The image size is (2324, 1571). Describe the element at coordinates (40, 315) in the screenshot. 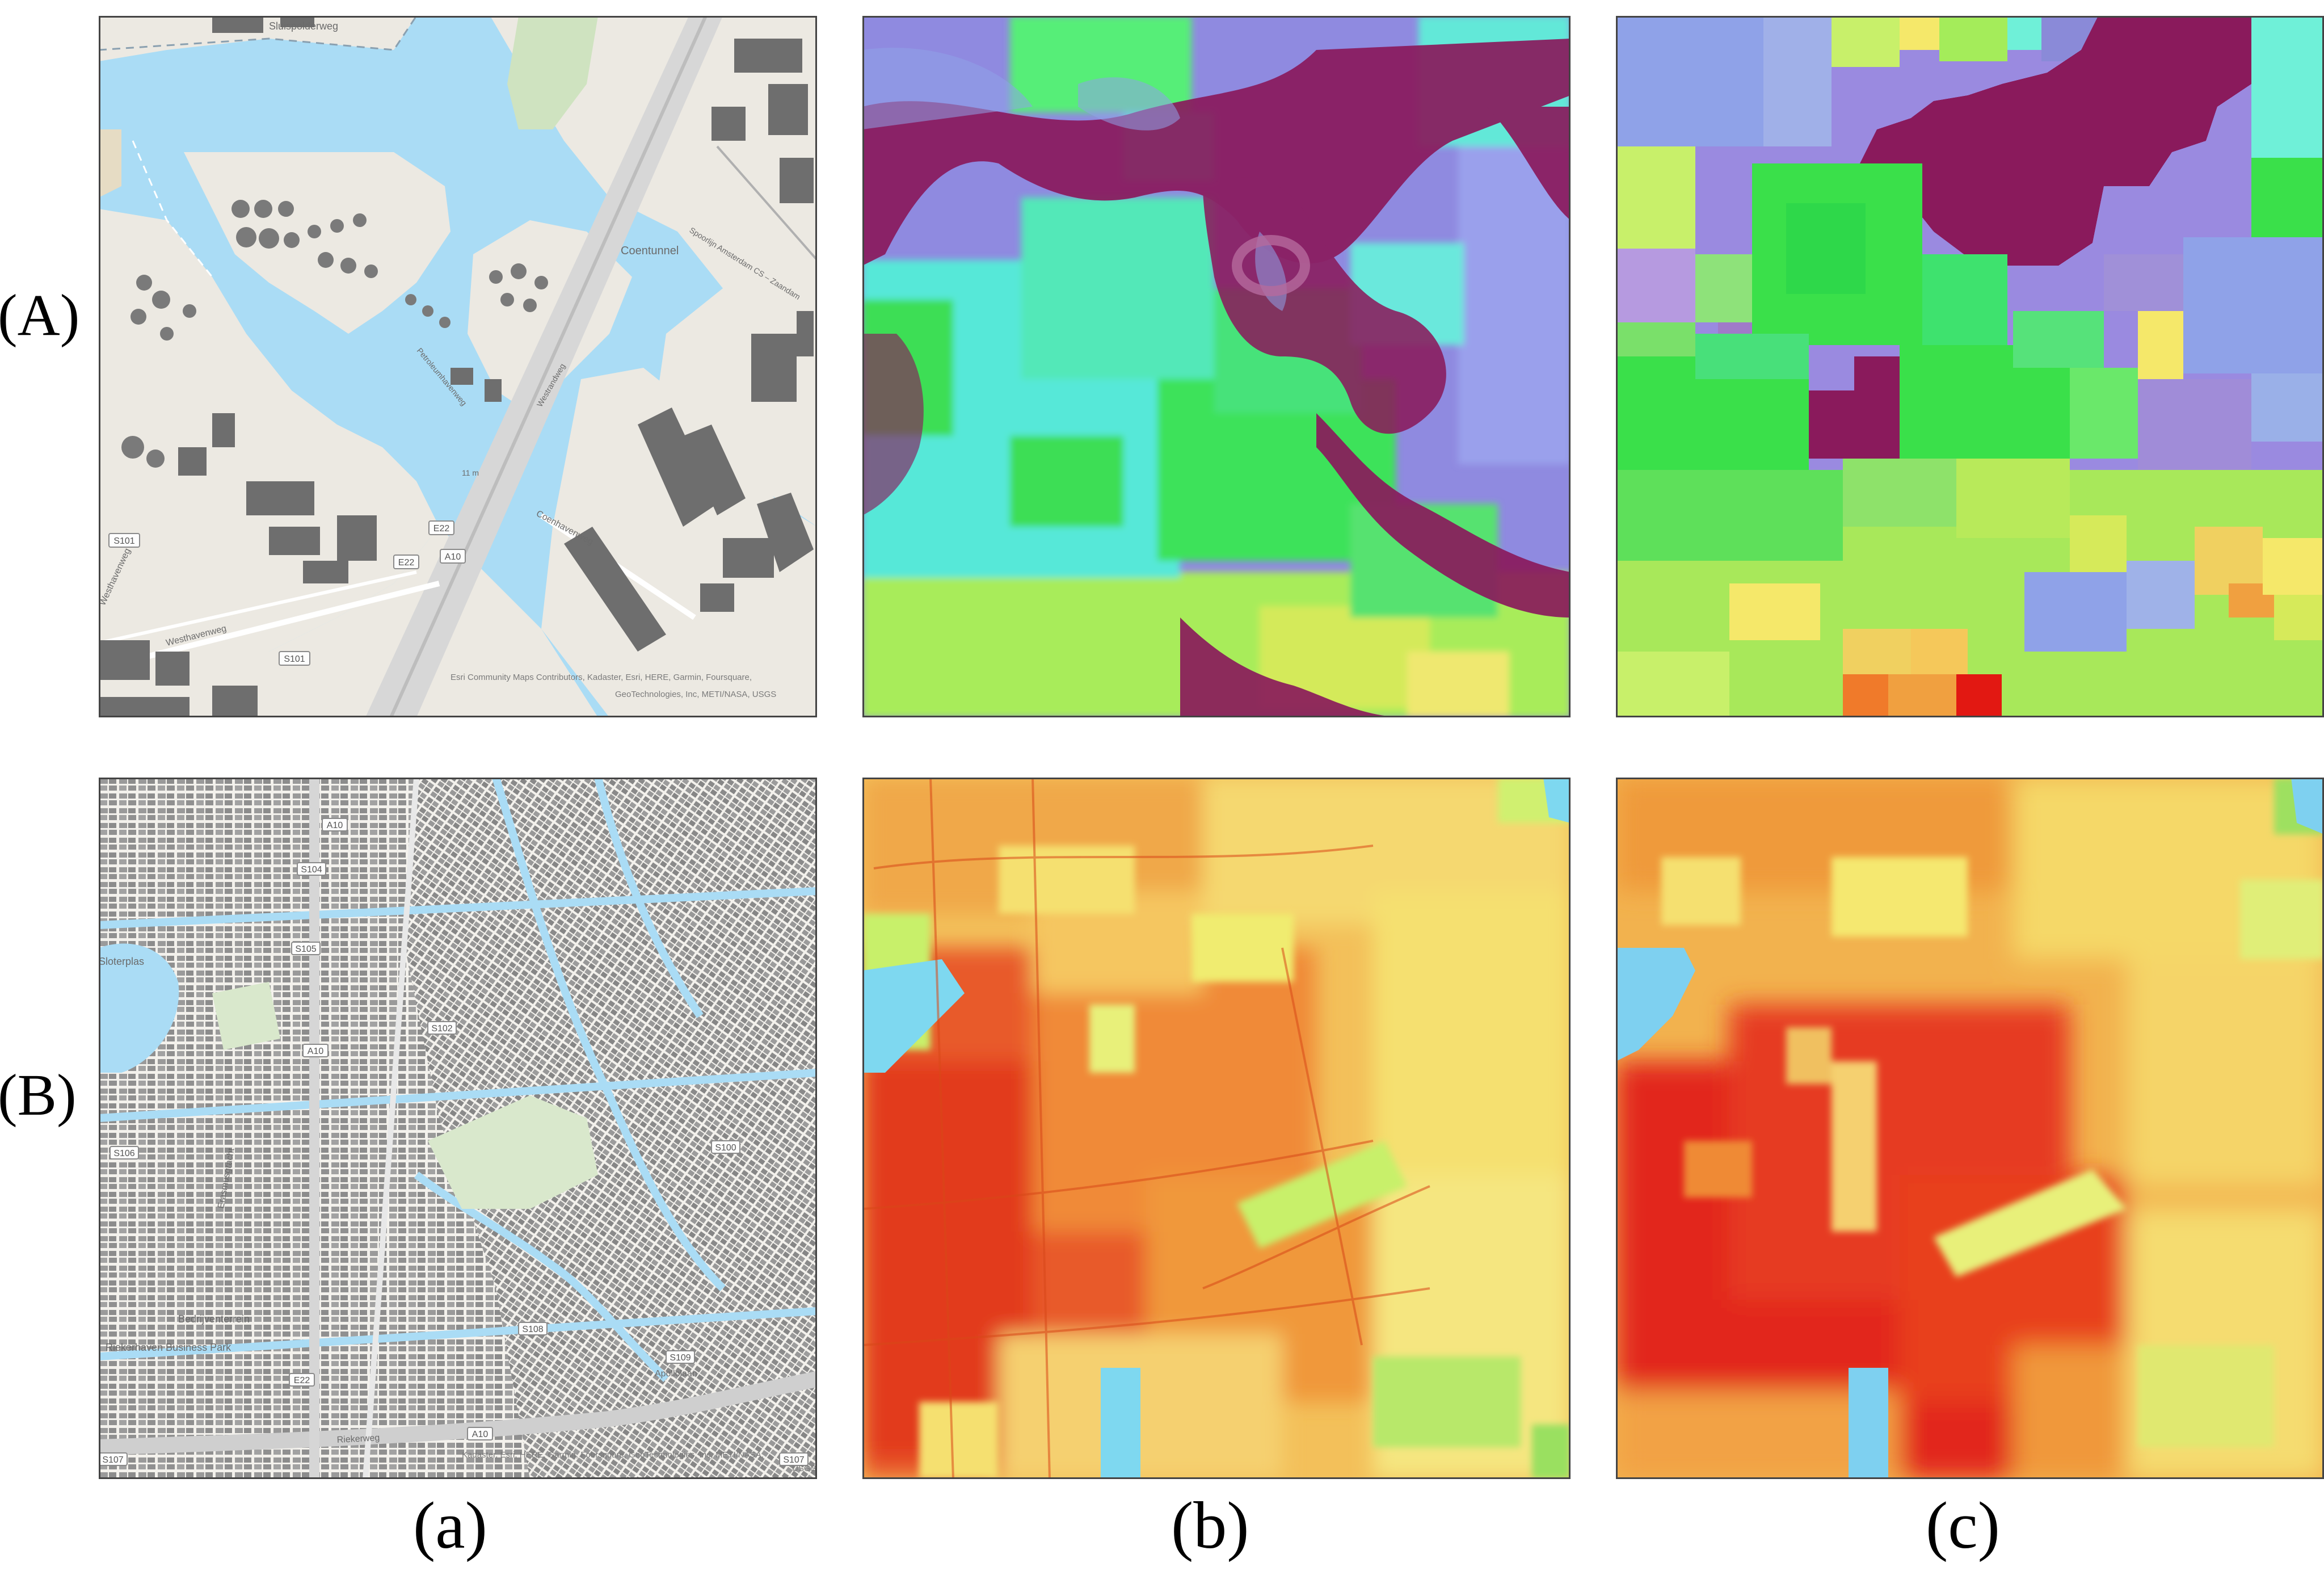

I see `row-label-a: (A)` at that location.